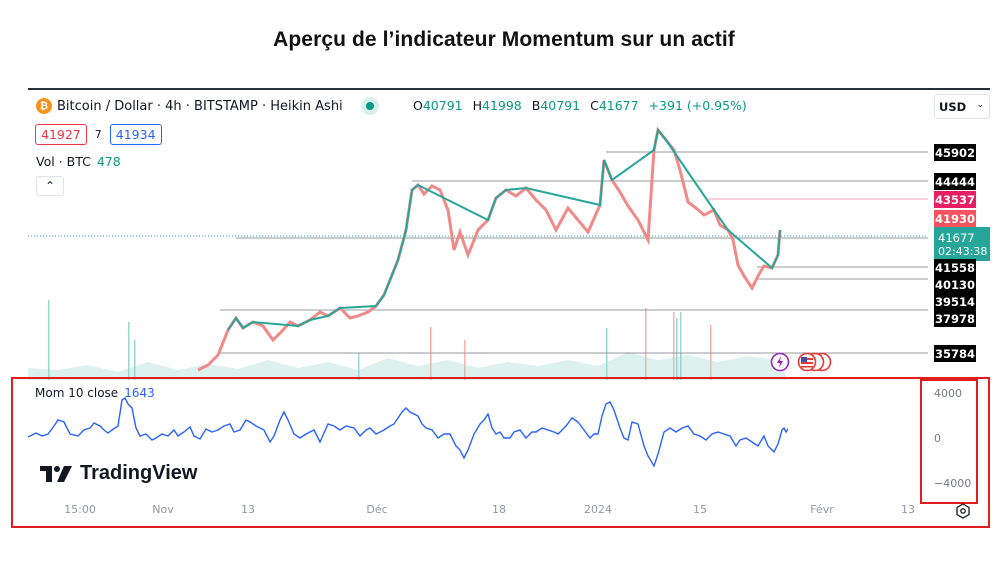  Describe the element at coordinates (955, 152) in the screenshot. I see `price-label: 45902` at that location.